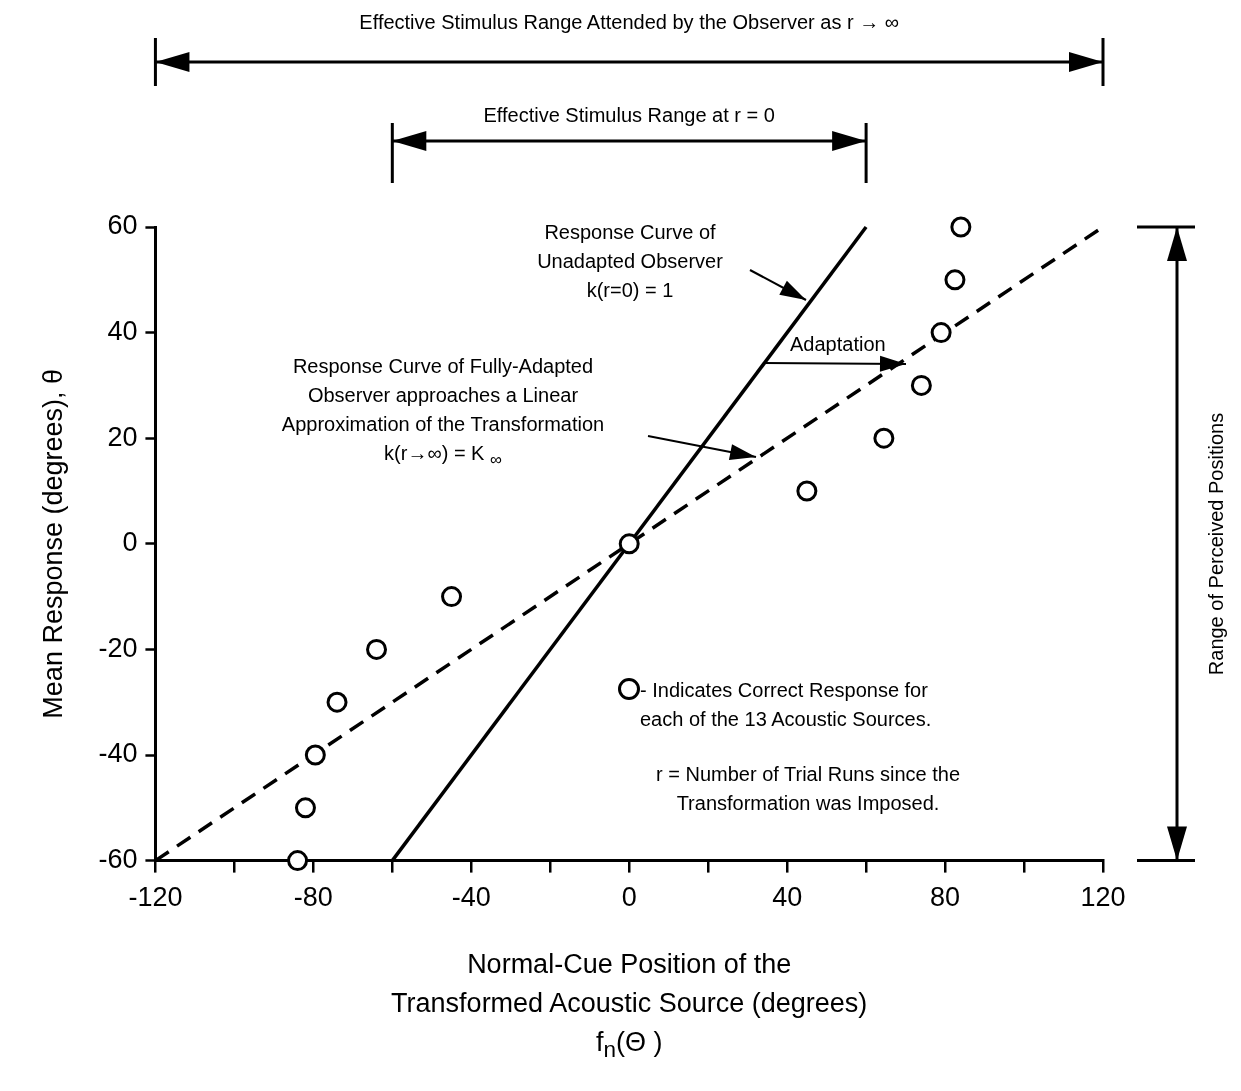 Image resolution: width=1241 pixels, height=1091 pixels. Describe the element at coordinates (1215, 543) in the screenshot. I see `text: Range of Perceived Positions` at that location.